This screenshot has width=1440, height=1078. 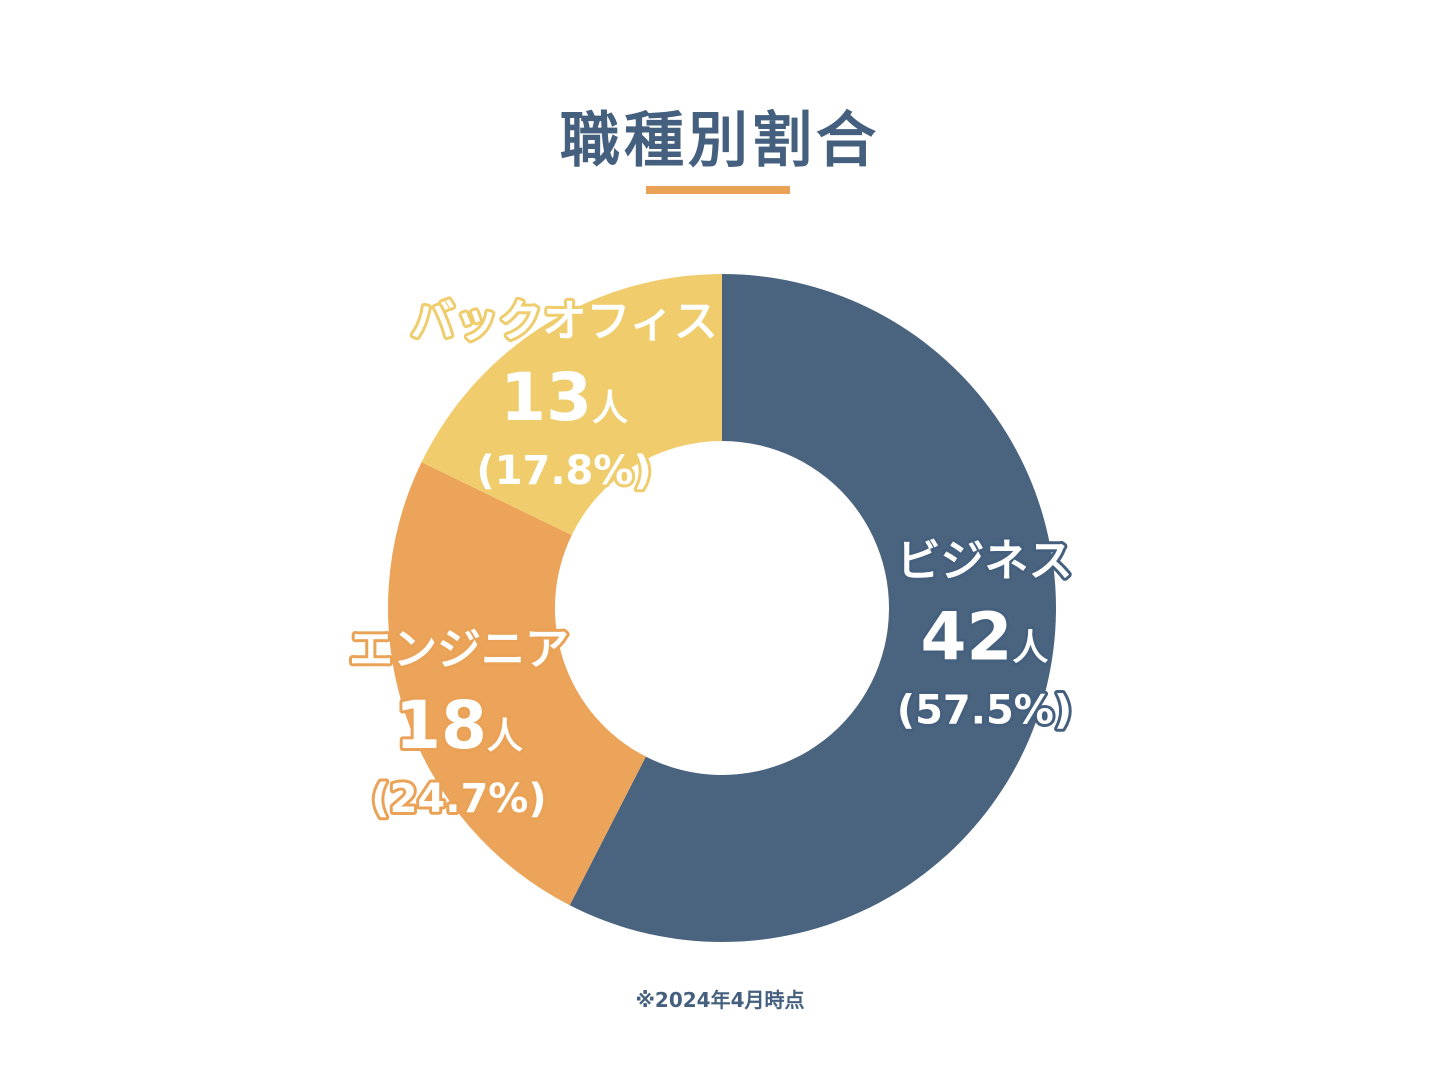 I want to click on footnote: ※2024年4月時点, so click(x=720, y=1000).